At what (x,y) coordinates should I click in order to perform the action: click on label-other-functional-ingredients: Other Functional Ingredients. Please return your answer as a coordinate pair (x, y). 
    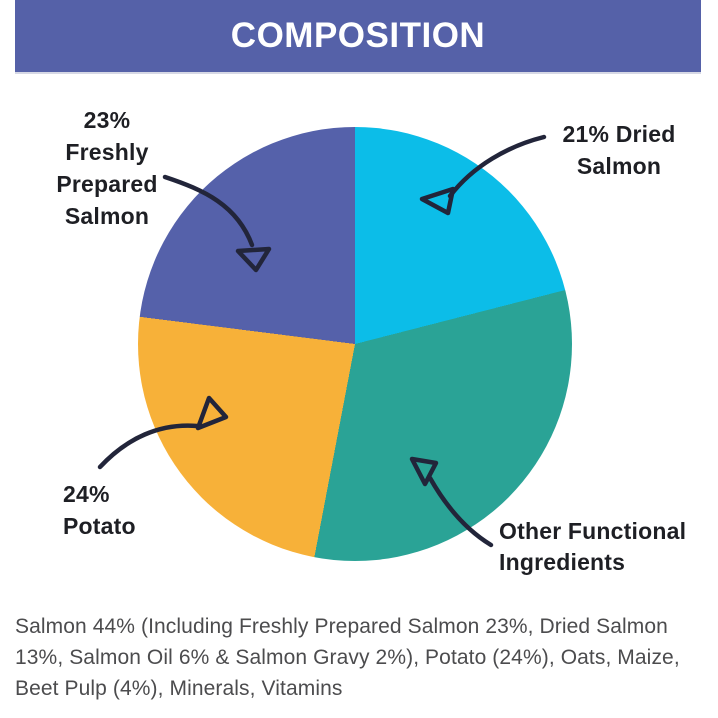
    Looking at the image, I should click on (593, 546).